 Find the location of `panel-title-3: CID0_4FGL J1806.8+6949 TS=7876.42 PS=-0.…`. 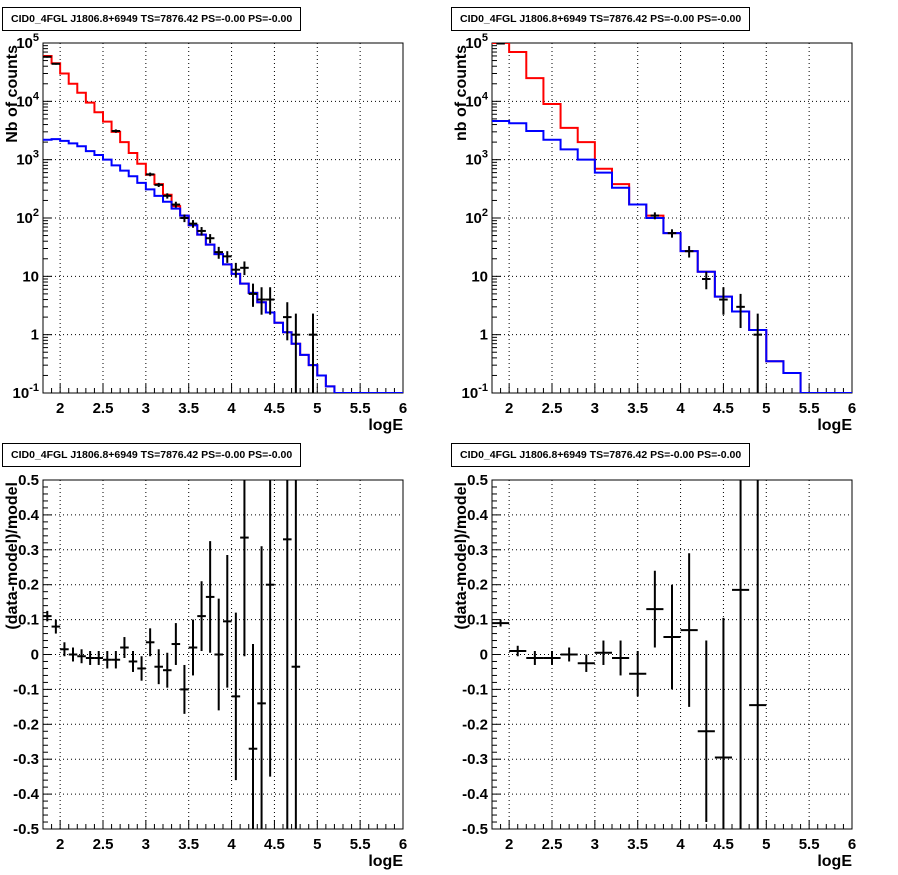

panel-title-3: CID0_4FGL J1806.8+6949 TS=7876.42 PS=-0.… is located at coordinates (152, 455).